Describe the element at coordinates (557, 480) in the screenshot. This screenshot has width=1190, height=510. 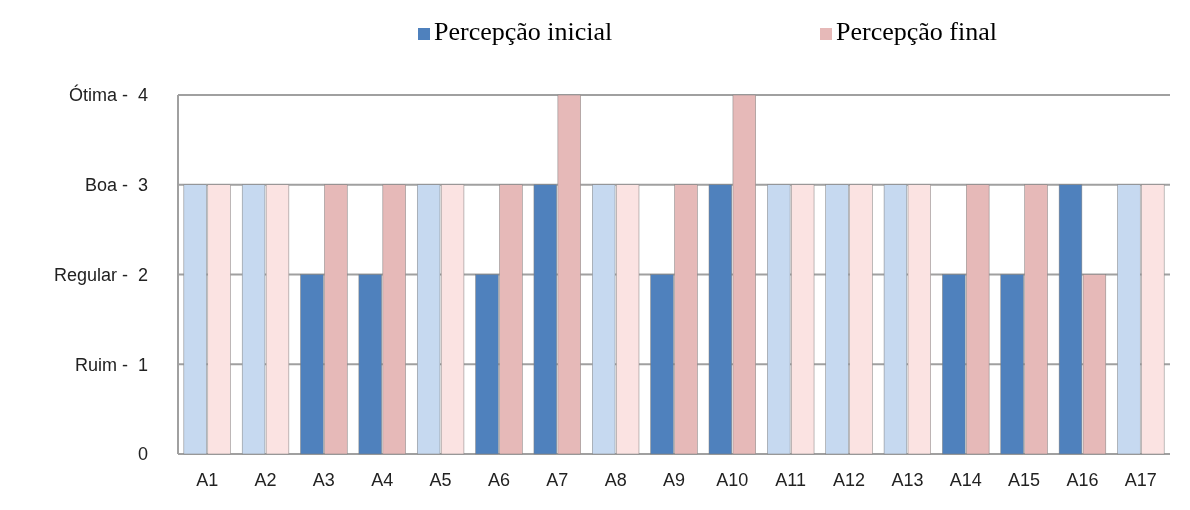
I see `x-tick-label: A7` at that location.